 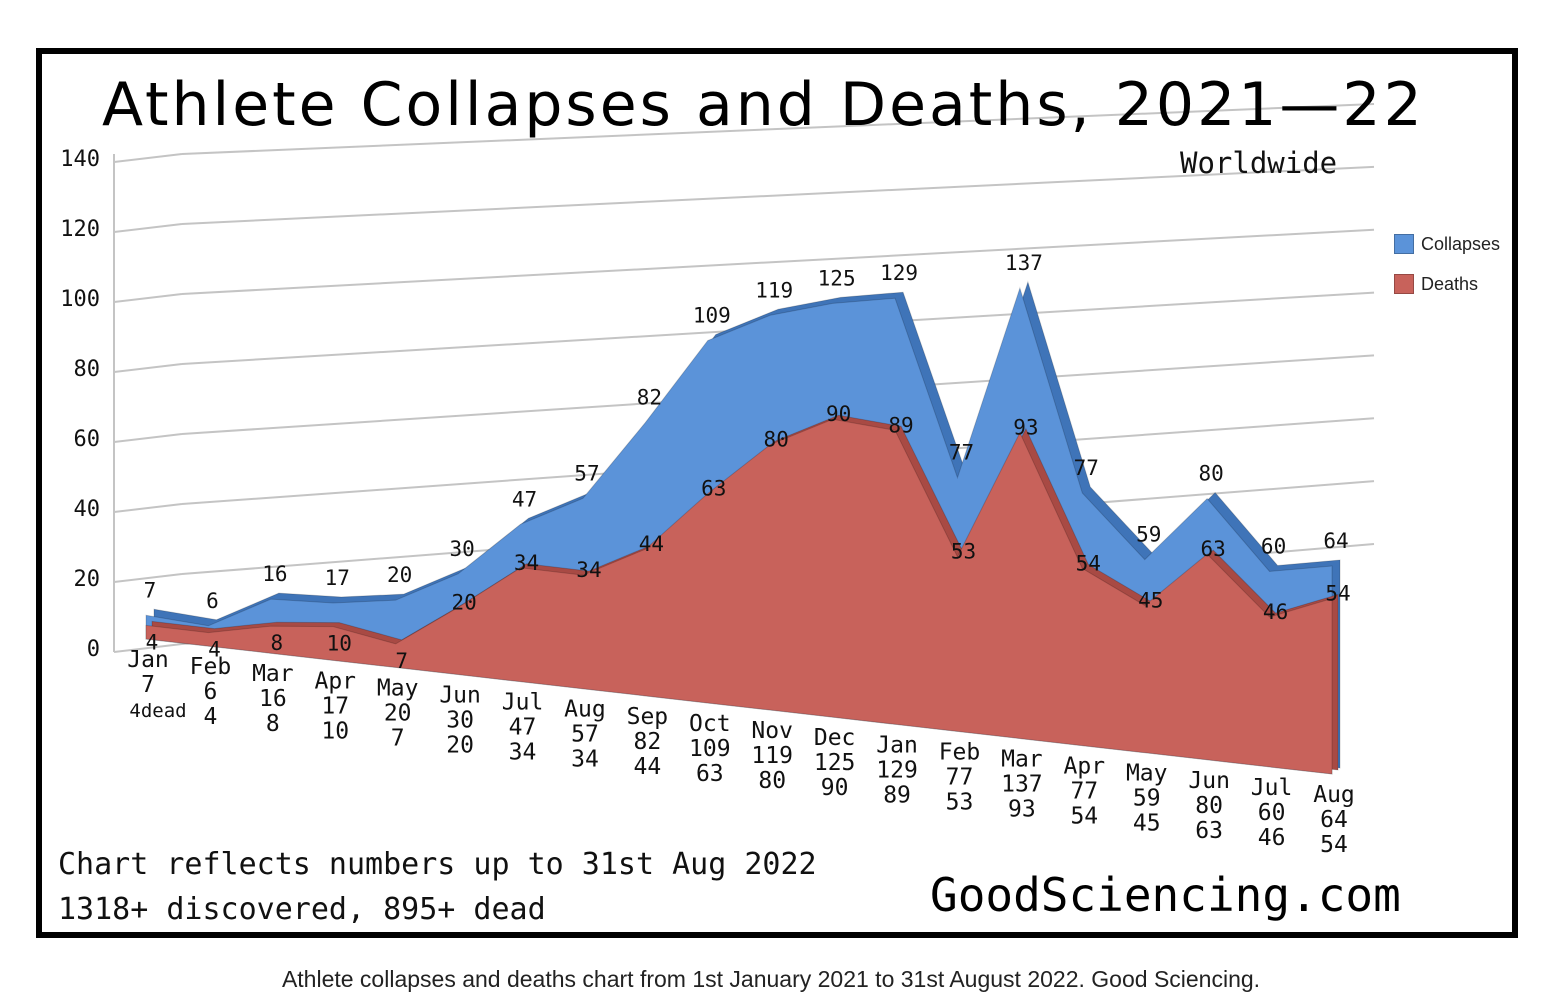 I want to click on collapses-value-label: 64, so click(x=1335, y=541).